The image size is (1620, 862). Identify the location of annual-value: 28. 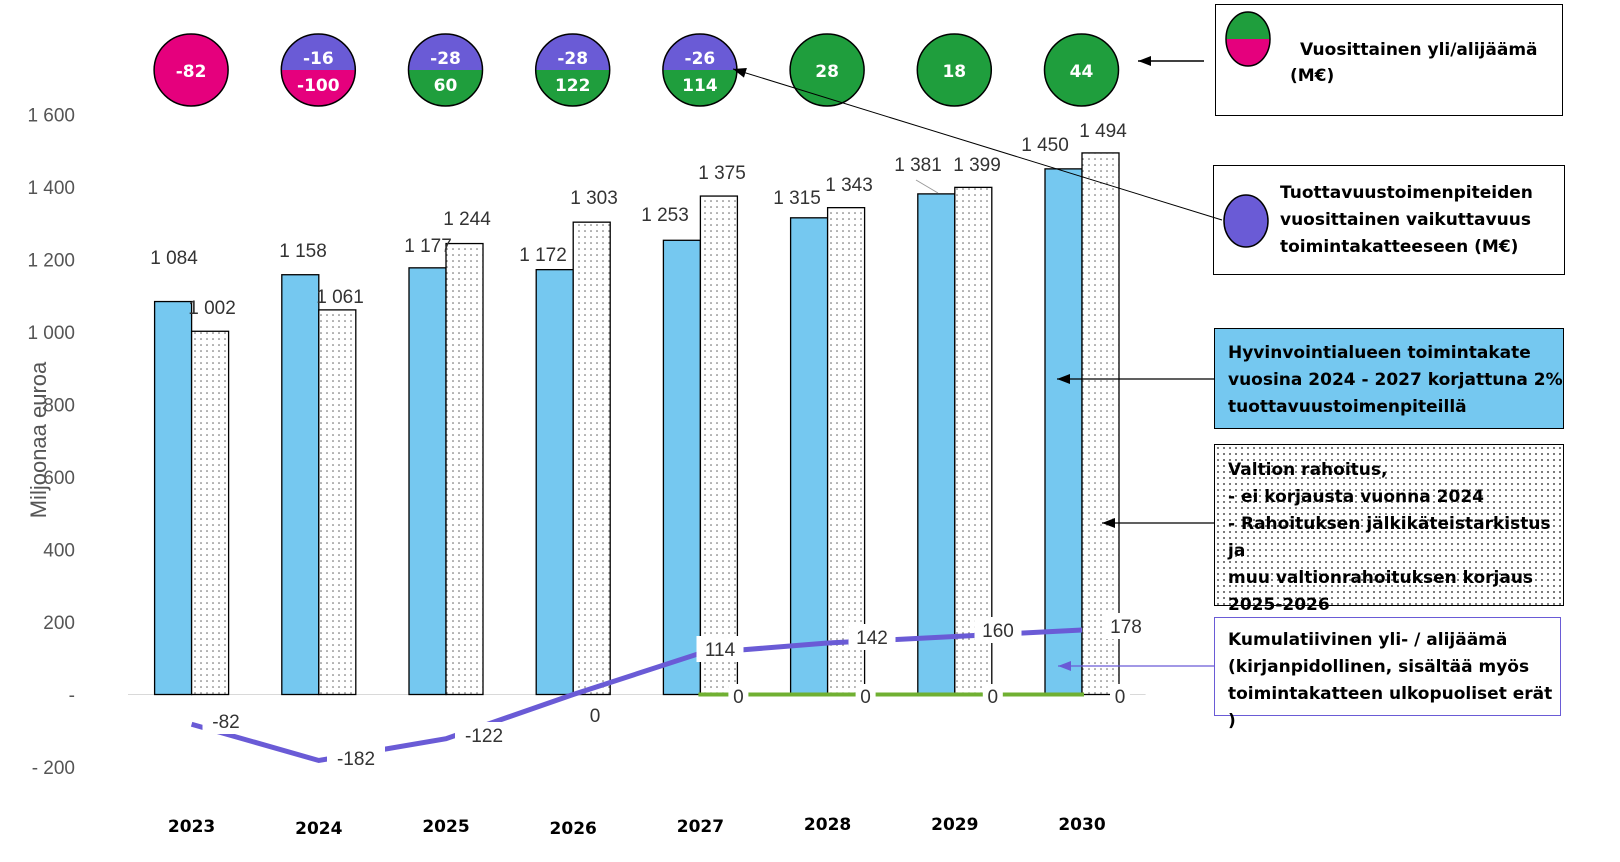
(827, 72).